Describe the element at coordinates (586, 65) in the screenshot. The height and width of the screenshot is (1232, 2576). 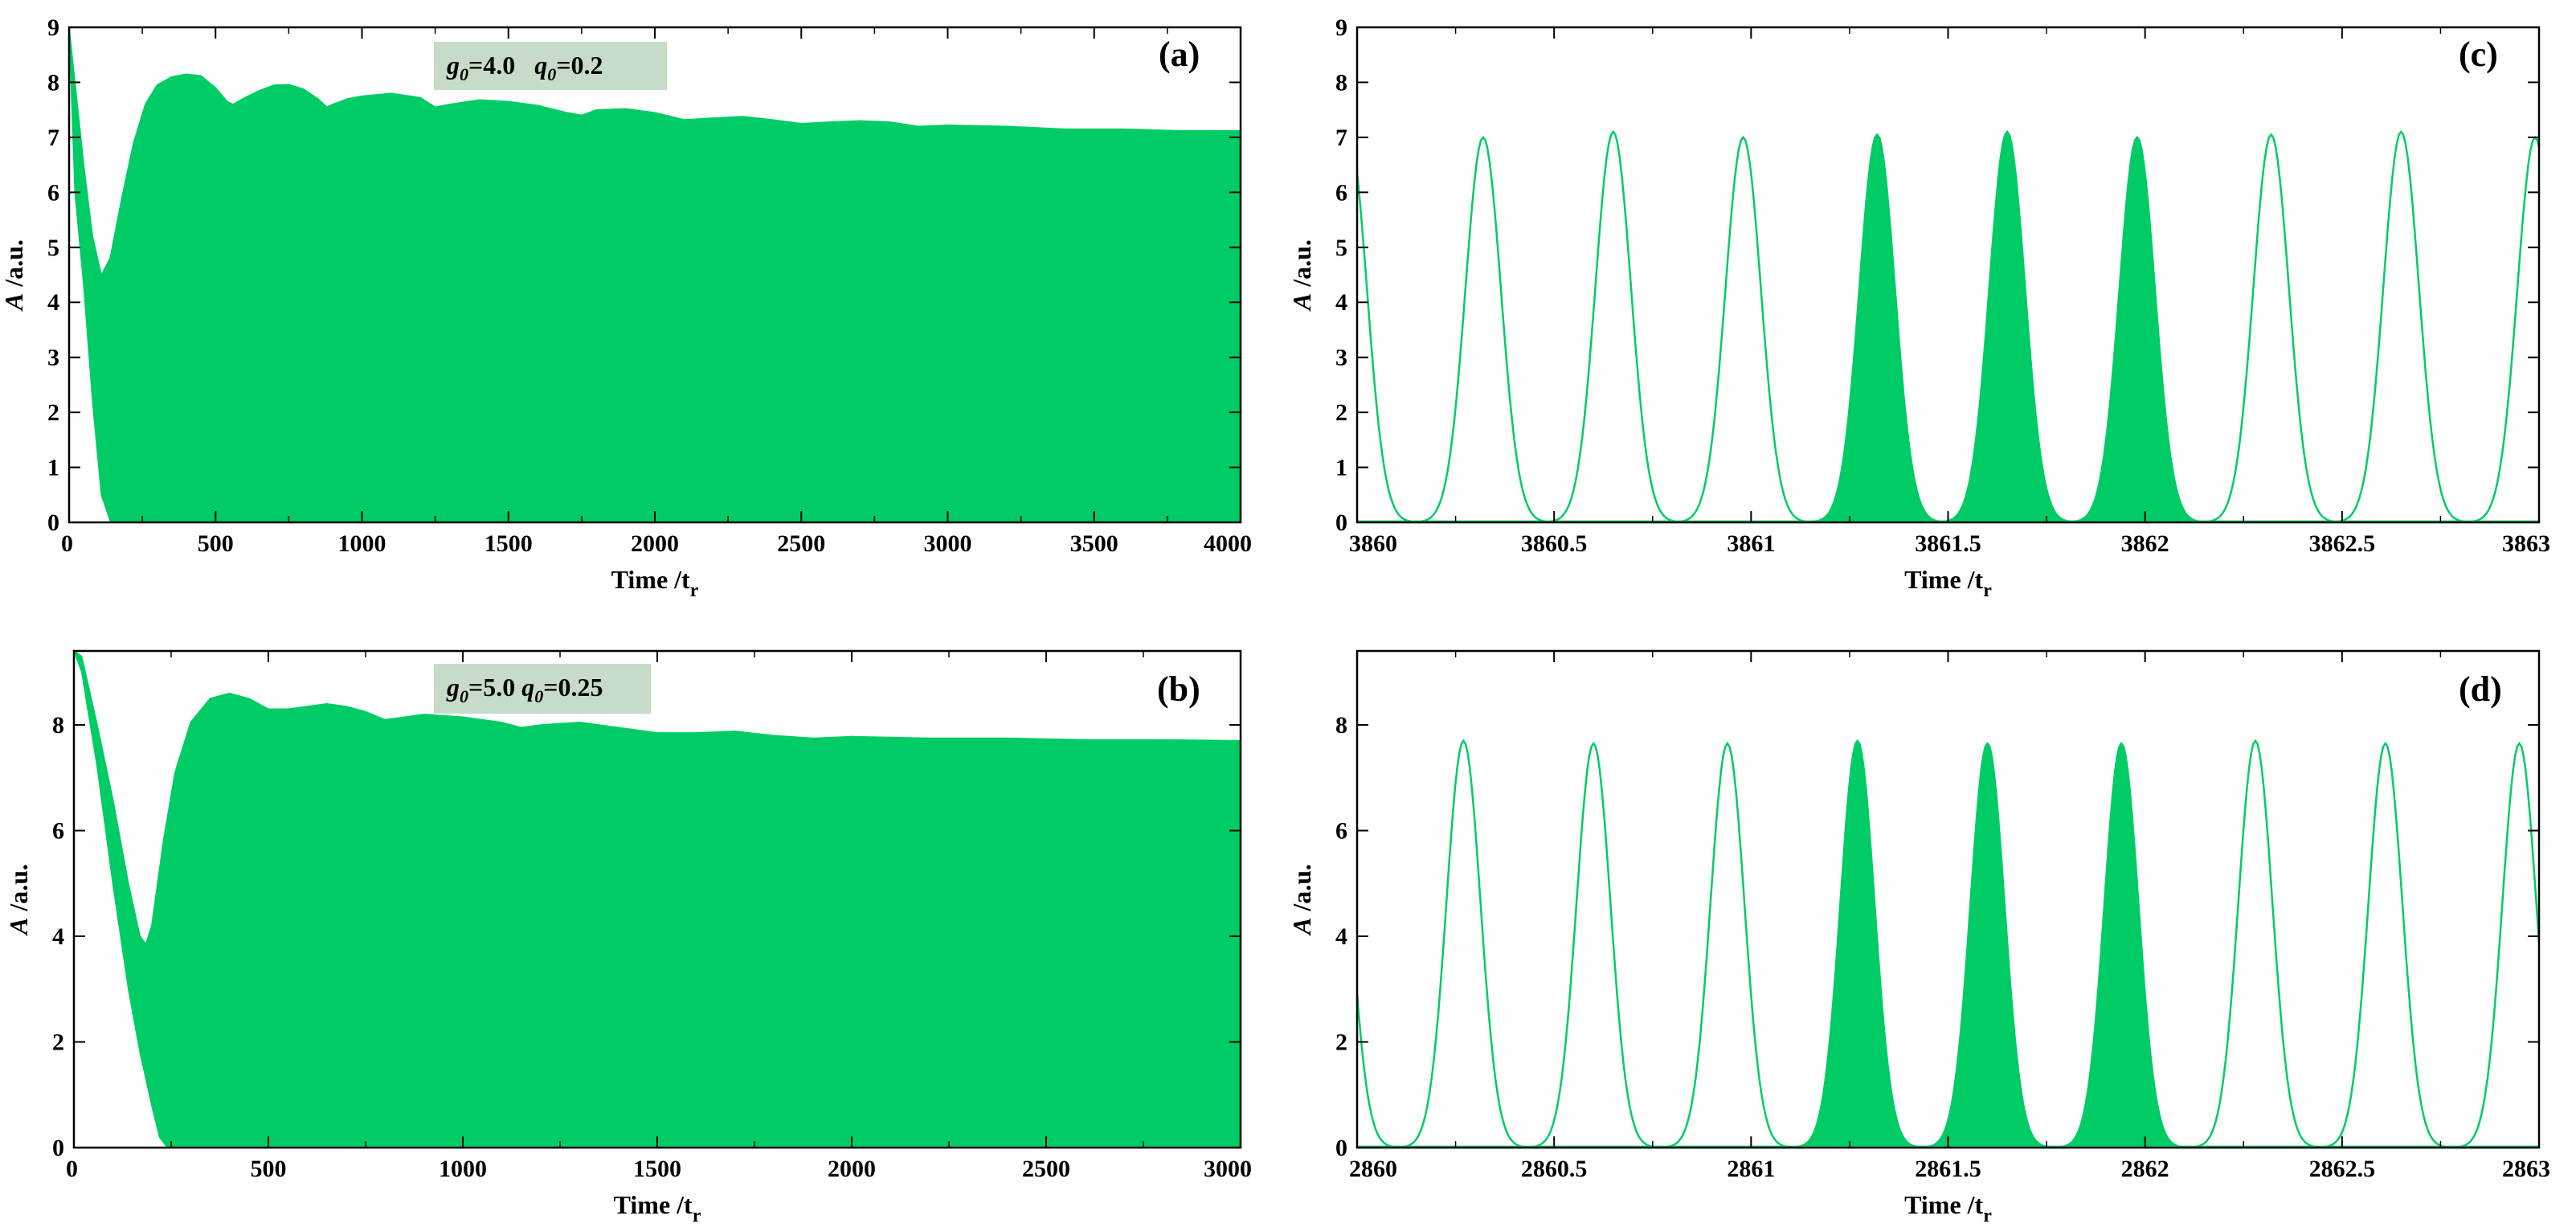
I see `q0-value: 0.2` at that location.